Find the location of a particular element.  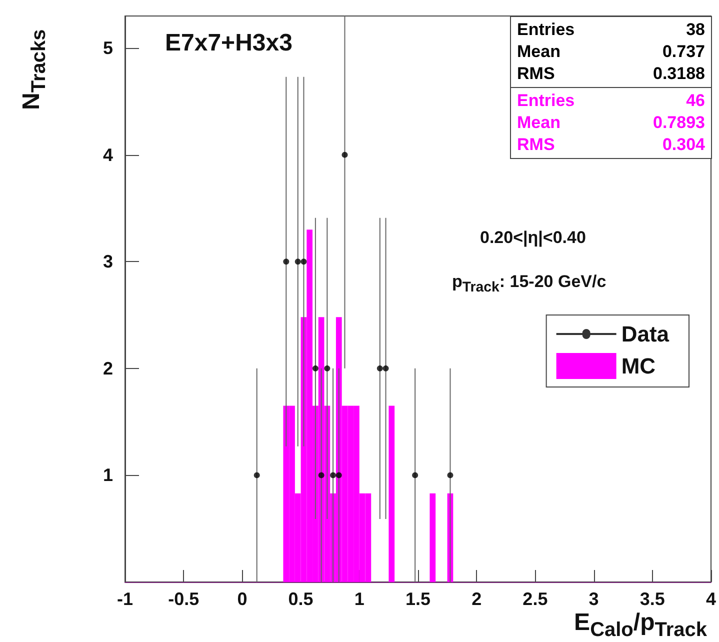

text: E7x7+H3x3 is located at coordinates (228, 43).